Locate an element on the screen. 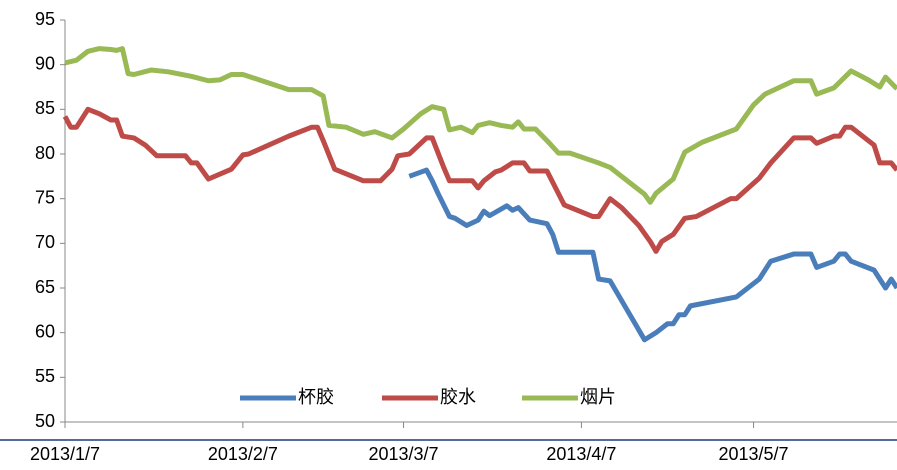 Image resolution: width=897 pixels, height=470 pixels. legend-label: 烟片 is located at coordinates (598, 397).